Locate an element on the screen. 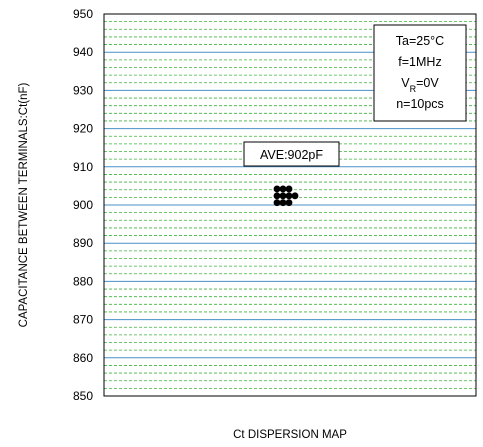  y-tick-label: 910 is located at coordinates (83, 167).